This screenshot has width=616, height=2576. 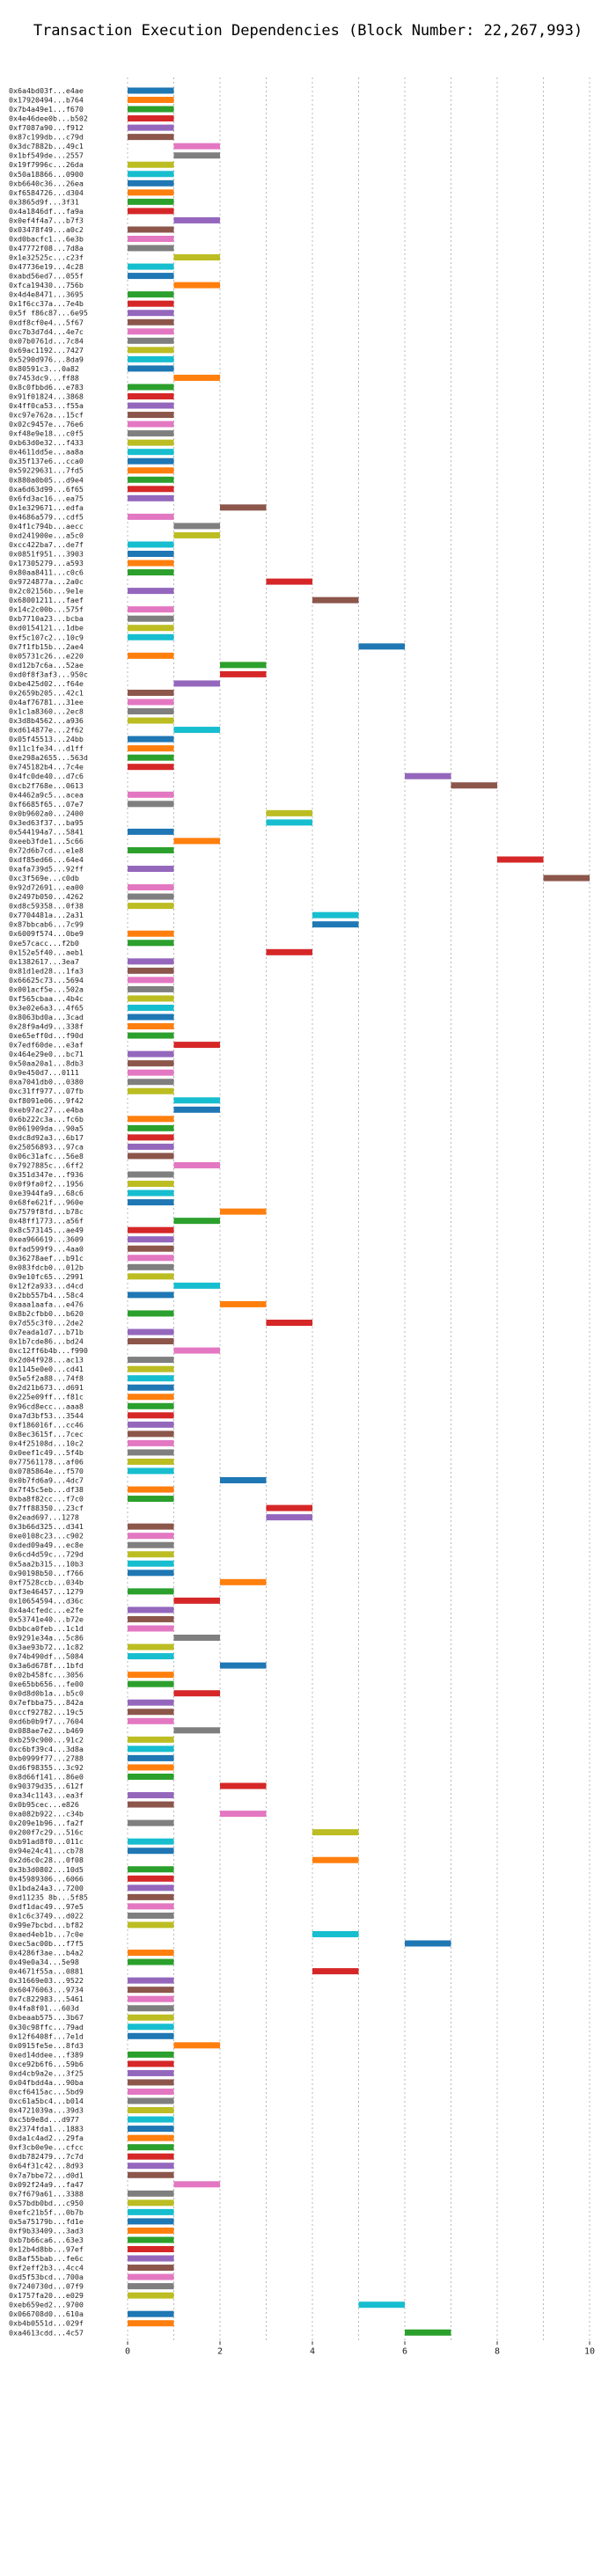 What do you see at coordinates (46, 322) in the screenshot?
I see `tx-hash-label: 0xdf8cf0e4...5f67` at bounding box center [46, 322].